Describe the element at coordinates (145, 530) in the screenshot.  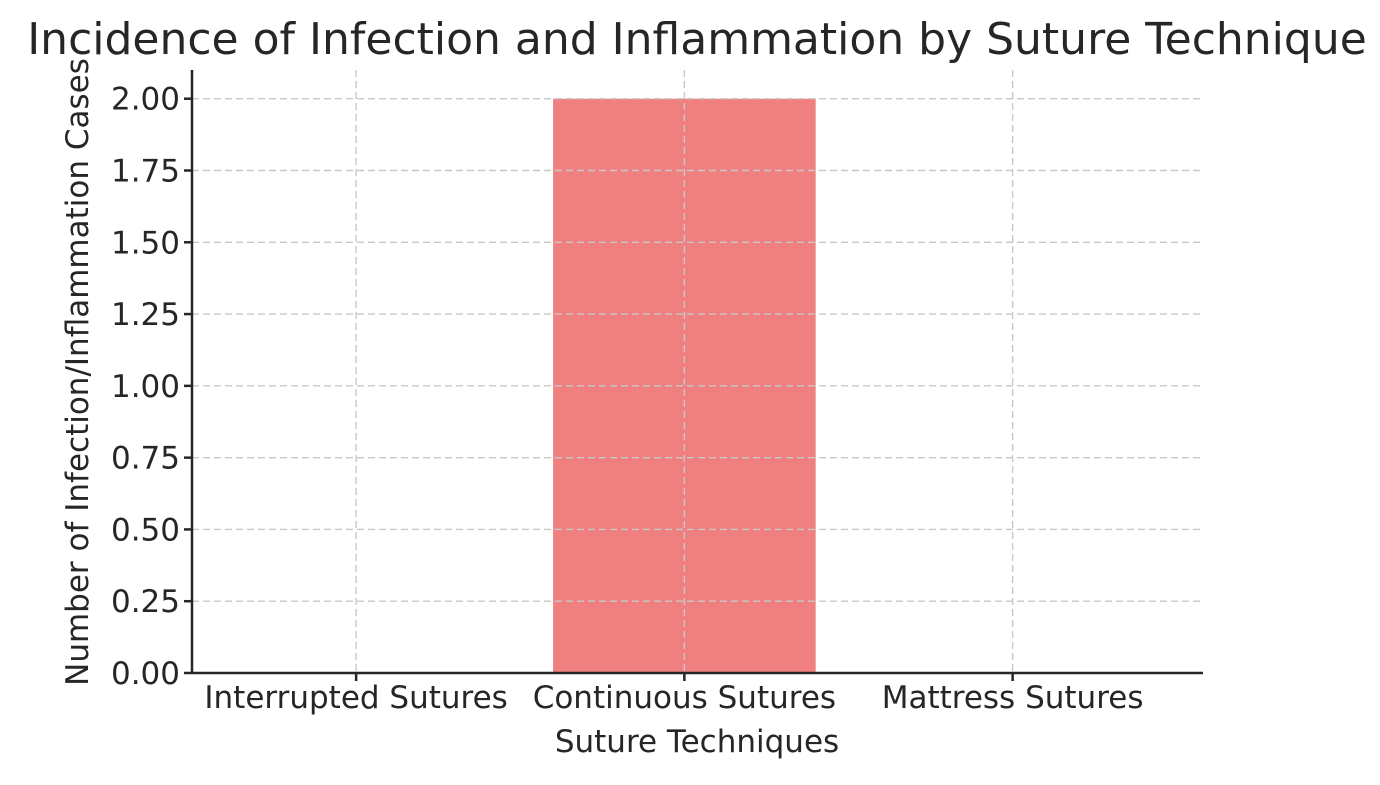
I see `y-tick-label: 0.50` at that location.